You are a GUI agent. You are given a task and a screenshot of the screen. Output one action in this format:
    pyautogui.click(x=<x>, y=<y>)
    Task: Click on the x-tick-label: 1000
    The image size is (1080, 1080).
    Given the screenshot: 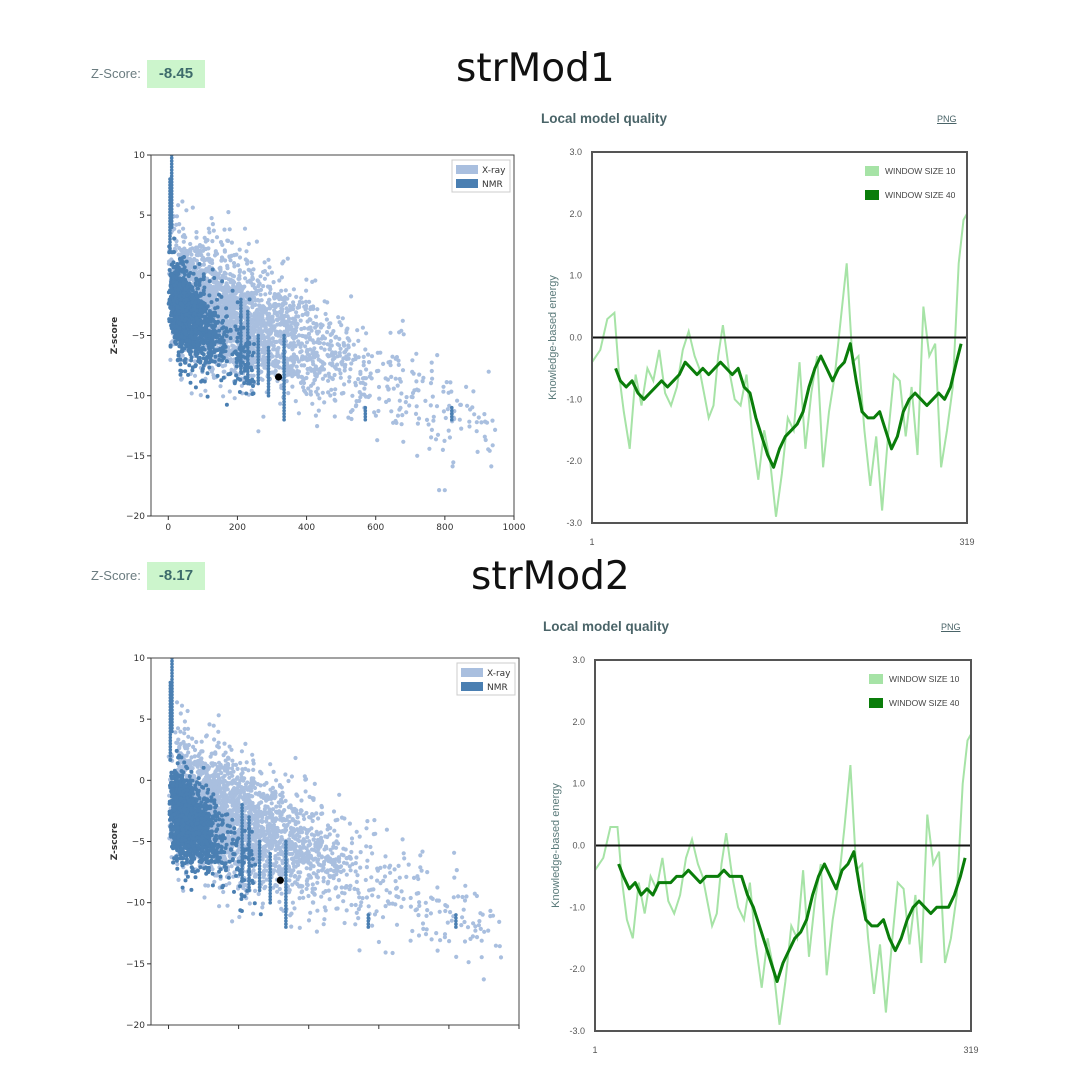 What is the action you would take?
    pyautogui.click(x=514, y=528)
    